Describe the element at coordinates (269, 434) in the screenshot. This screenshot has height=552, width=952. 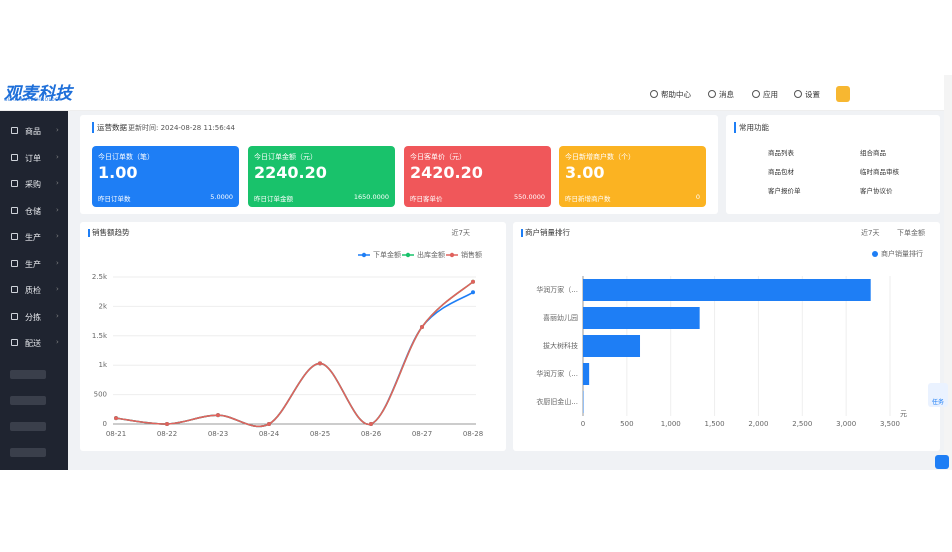
I see `x-tick-label: 08-24` at that location.